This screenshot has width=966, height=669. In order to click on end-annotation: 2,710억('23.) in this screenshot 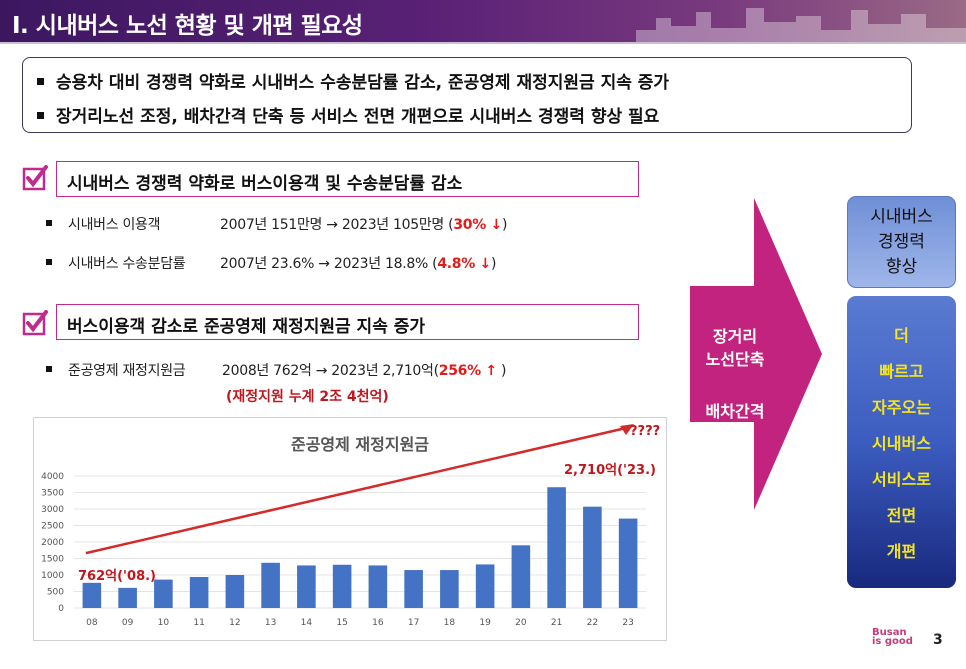, I will do `click(610, 470)`.